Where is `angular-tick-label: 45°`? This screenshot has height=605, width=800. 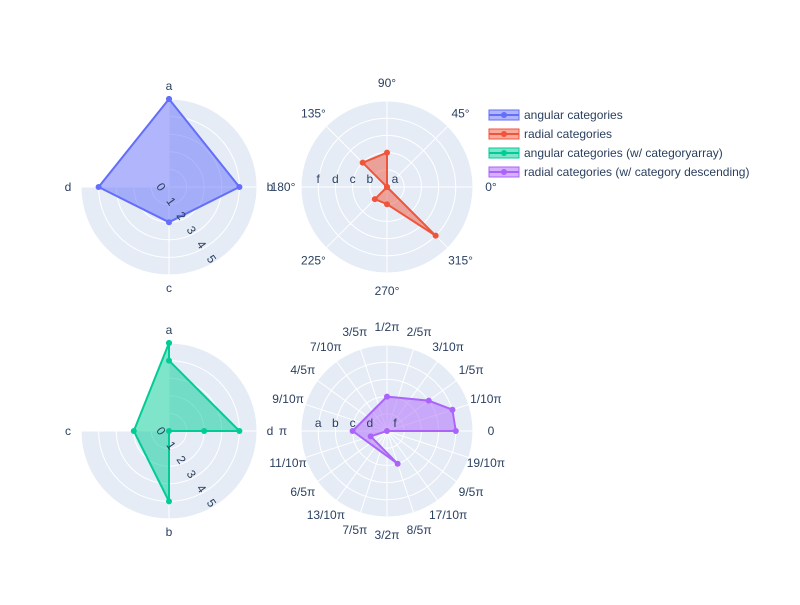
angular-tick-label: 45° is located at coordinates (460, 113).